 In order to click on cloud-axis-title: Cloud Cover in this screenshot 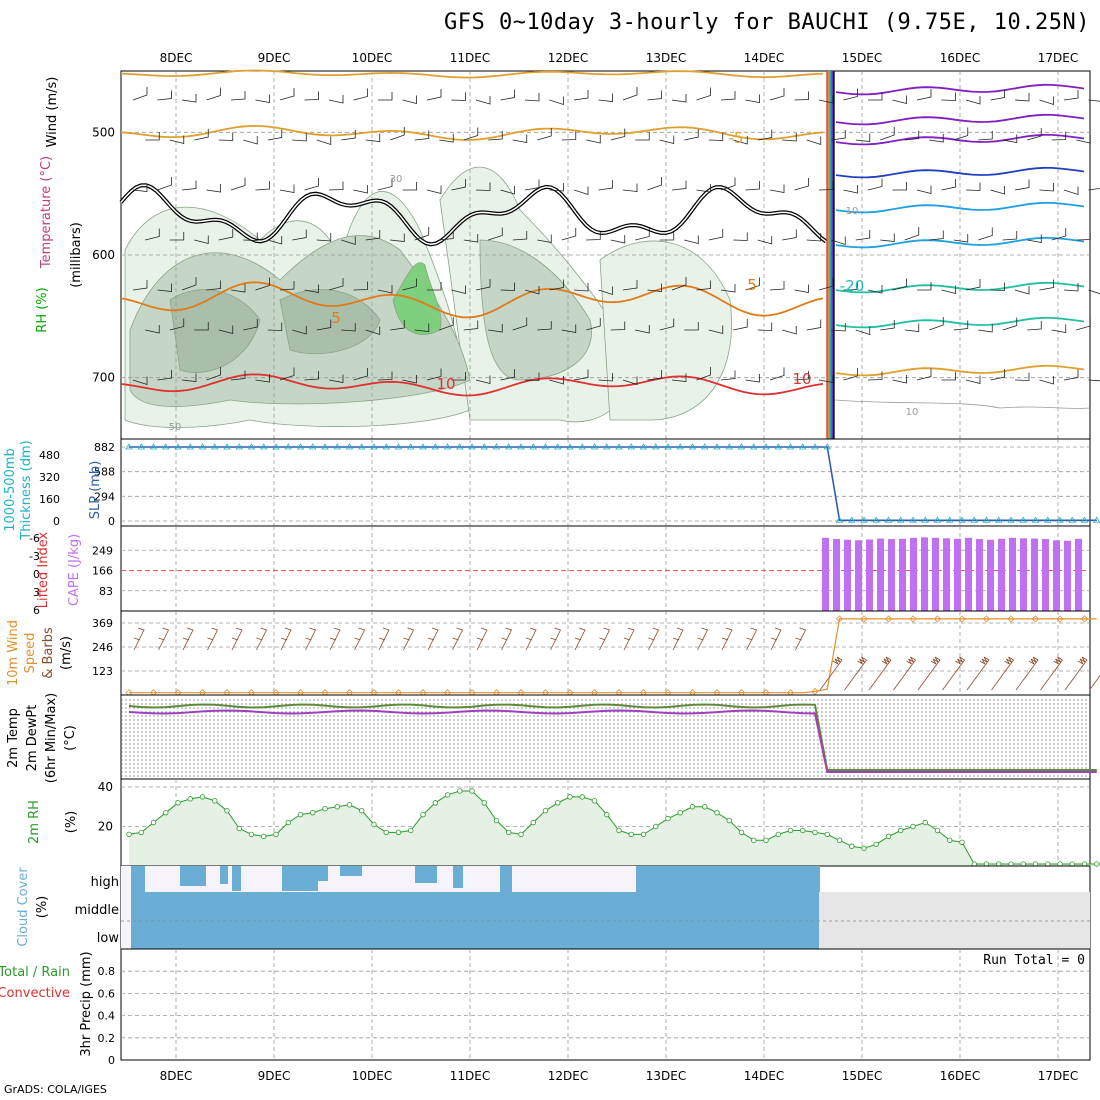, I will do `click(23, 907)`.